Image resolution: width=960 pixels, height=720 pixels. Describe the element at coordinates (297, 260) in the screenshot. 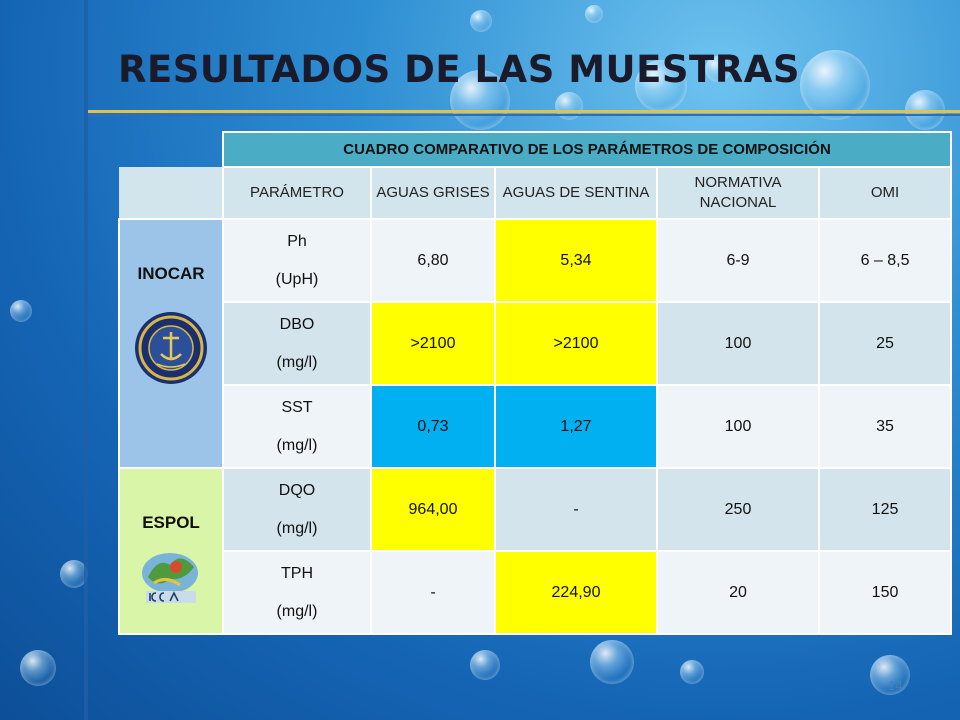

I see `param-cell: Ph (UpH)` at that location.